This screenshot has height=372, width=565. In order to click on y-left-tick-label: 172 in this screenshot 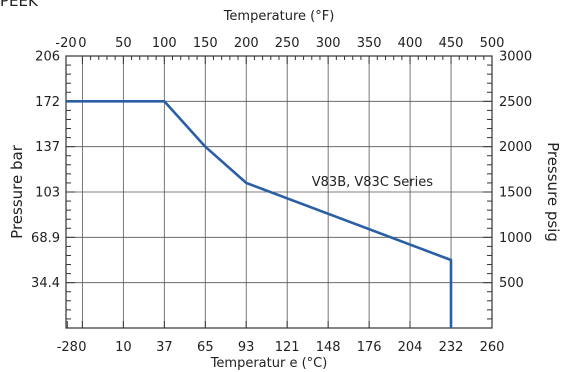, I will do `click(47, 102)`.